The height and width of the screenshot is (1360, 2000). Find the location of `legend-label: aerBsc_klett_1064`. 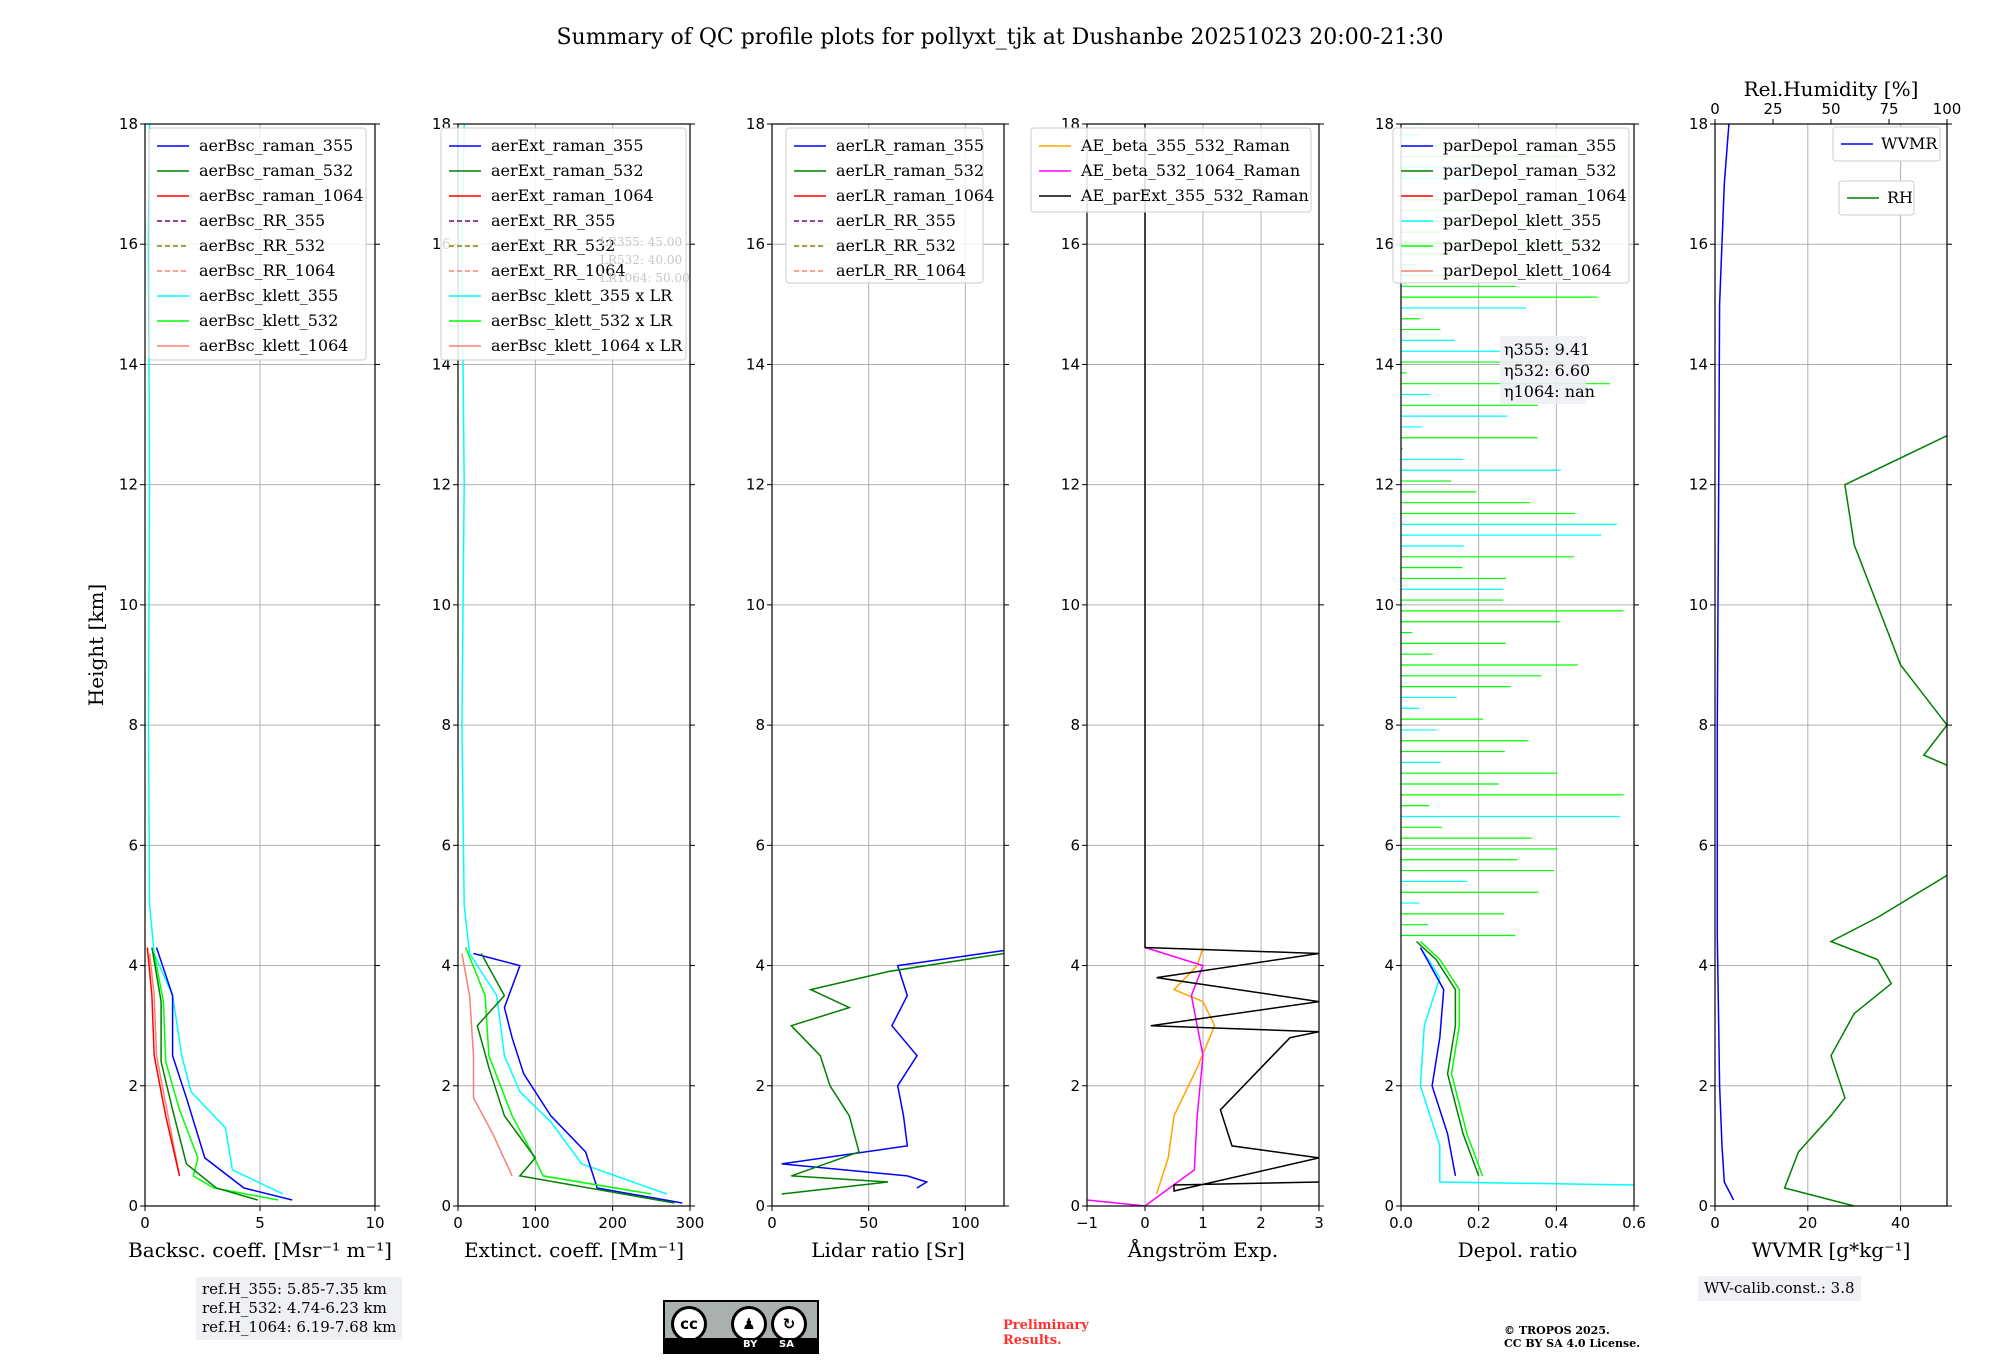

legend-label: aerBsc_klett_1064 is located at coordinates (273, 345).